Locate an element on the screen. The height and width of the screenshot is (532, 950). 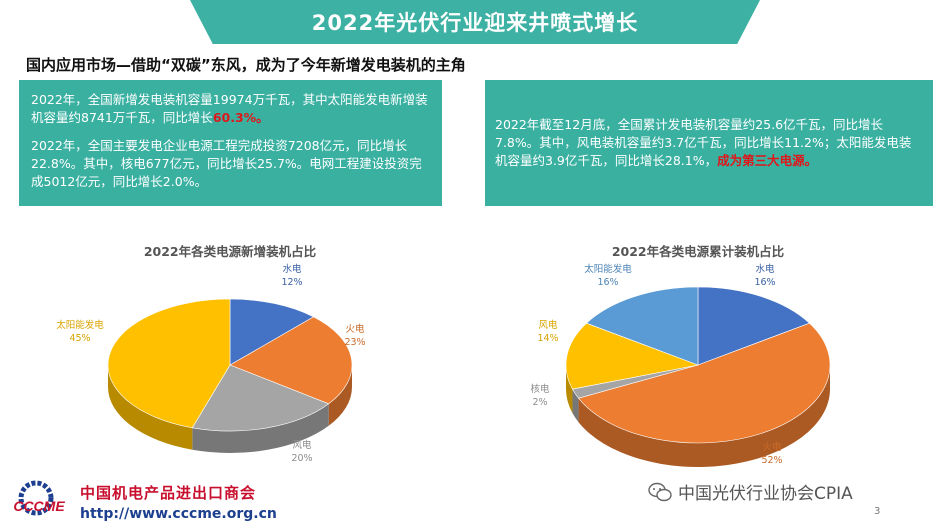
slice-value-风电: 20% is located at coordinates (301, 458).